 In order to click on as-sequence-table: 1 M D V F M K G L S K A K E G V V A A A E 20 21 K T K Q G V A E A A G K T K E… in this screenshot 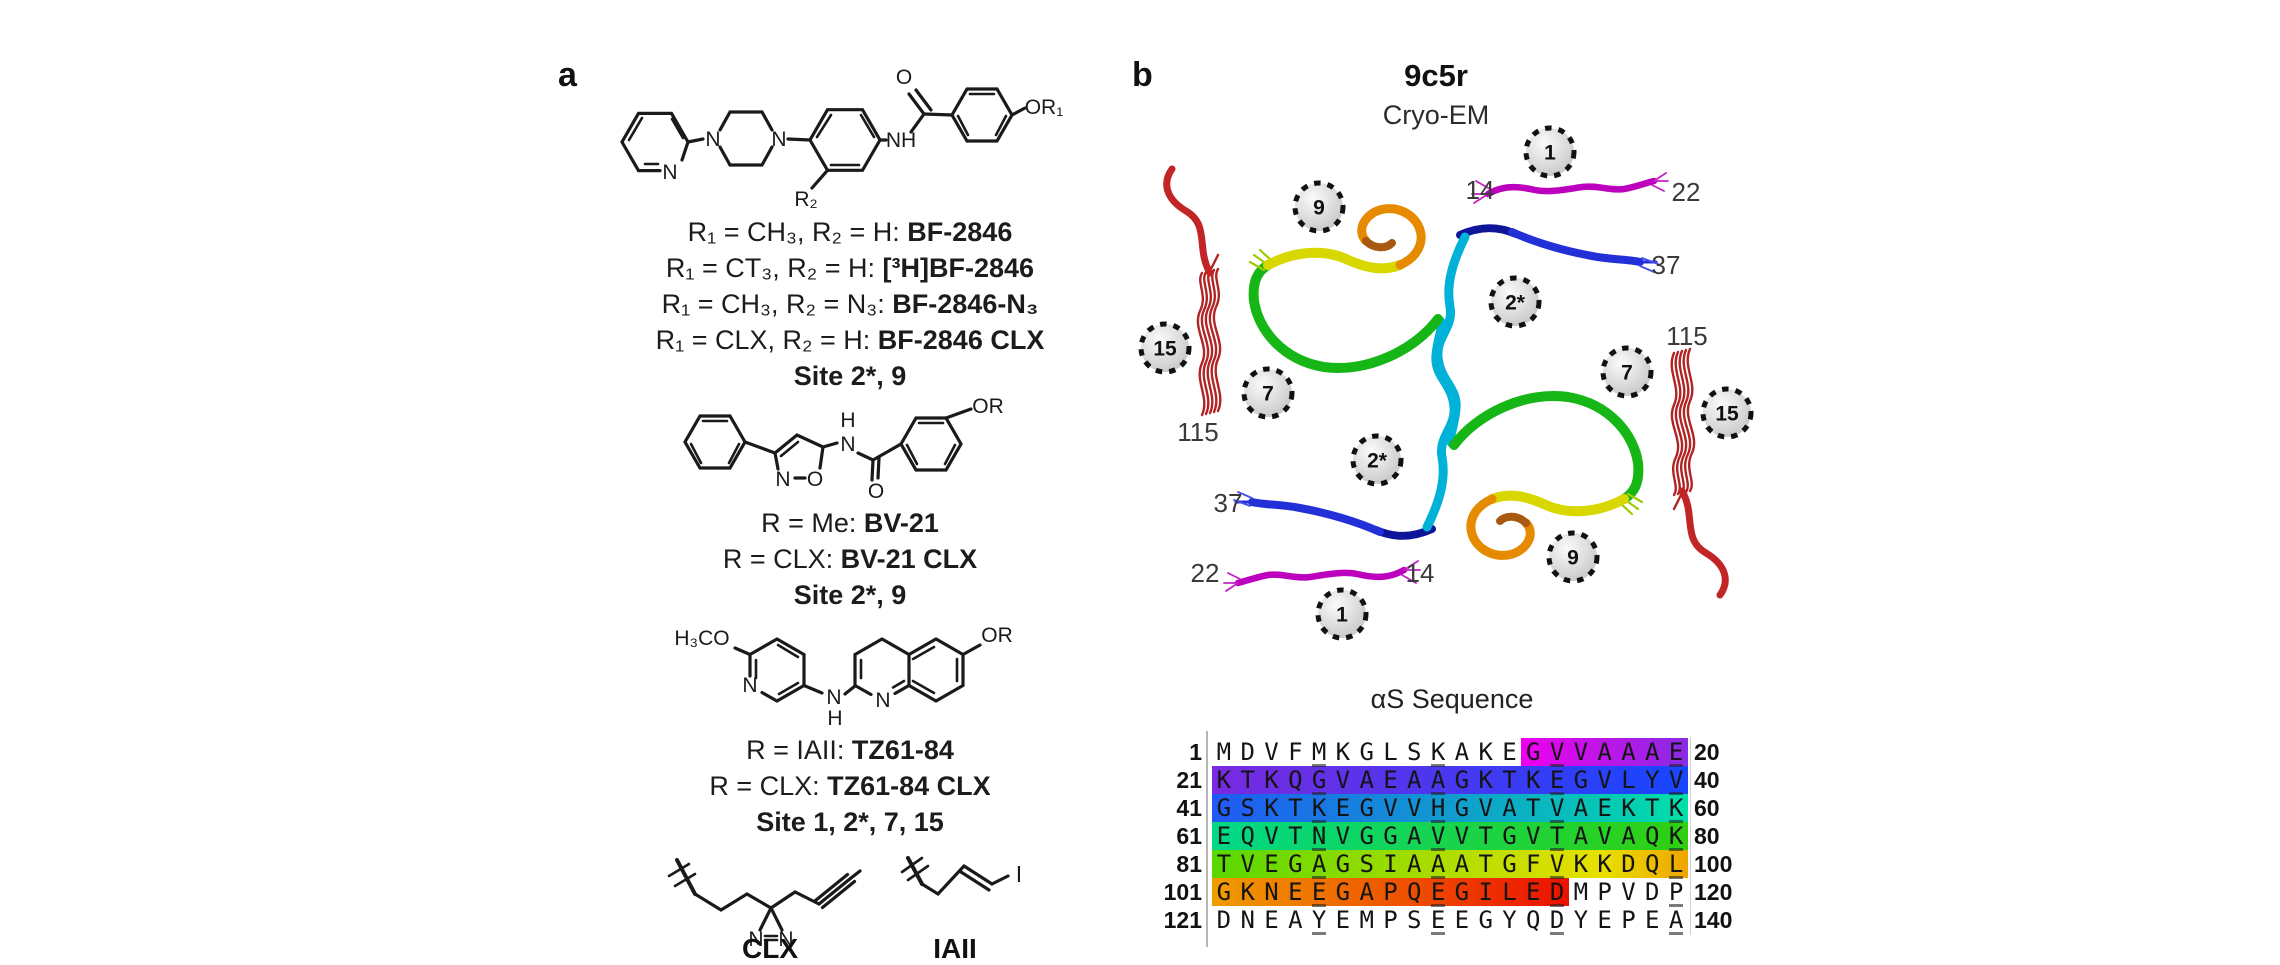, I will do `click(1455, 836)`.